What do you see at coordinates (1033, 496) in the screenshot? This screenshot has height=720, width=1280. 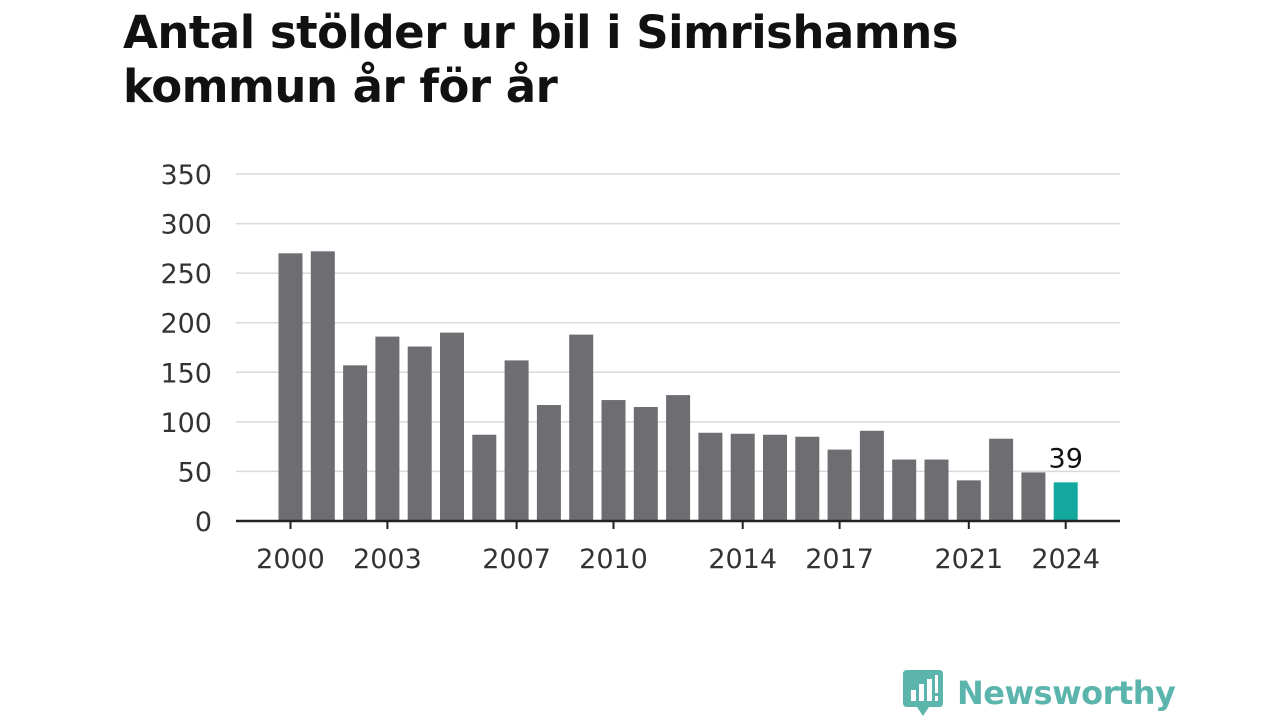 I see `bar-2023` at bounding box center [1033, 496].